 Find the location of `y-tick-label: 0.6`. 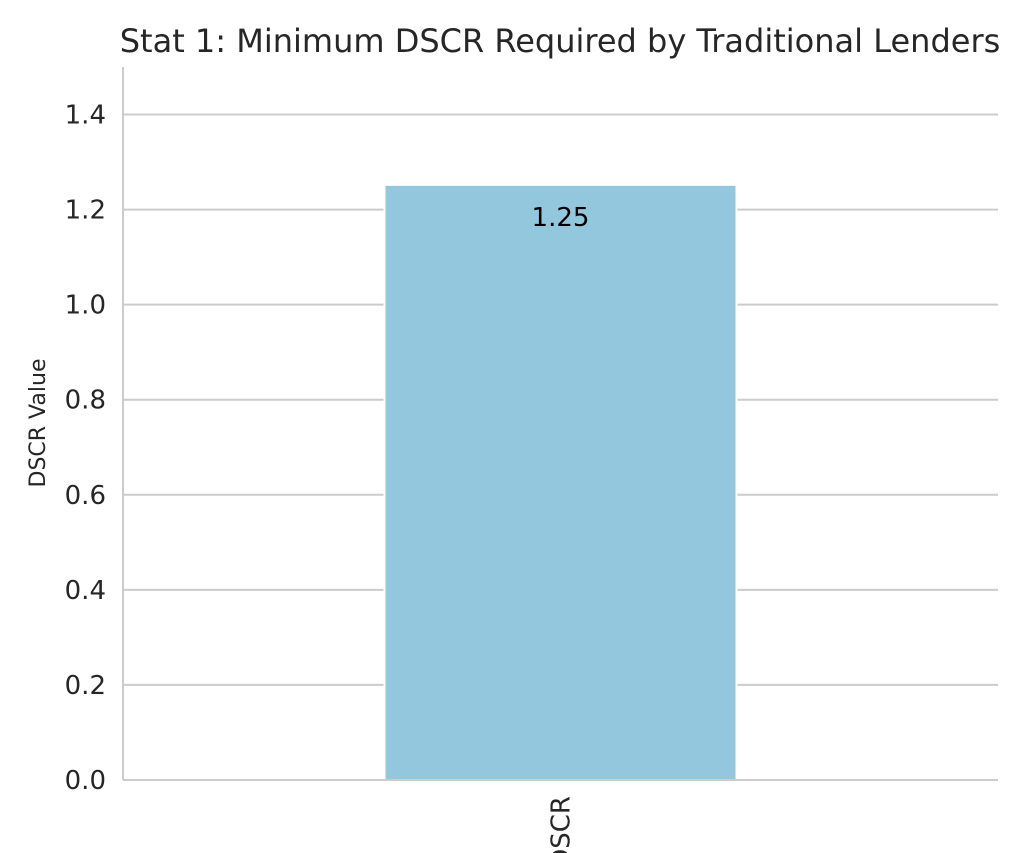

y-tick-label: 0.6 is located at coordinates (85, 496).